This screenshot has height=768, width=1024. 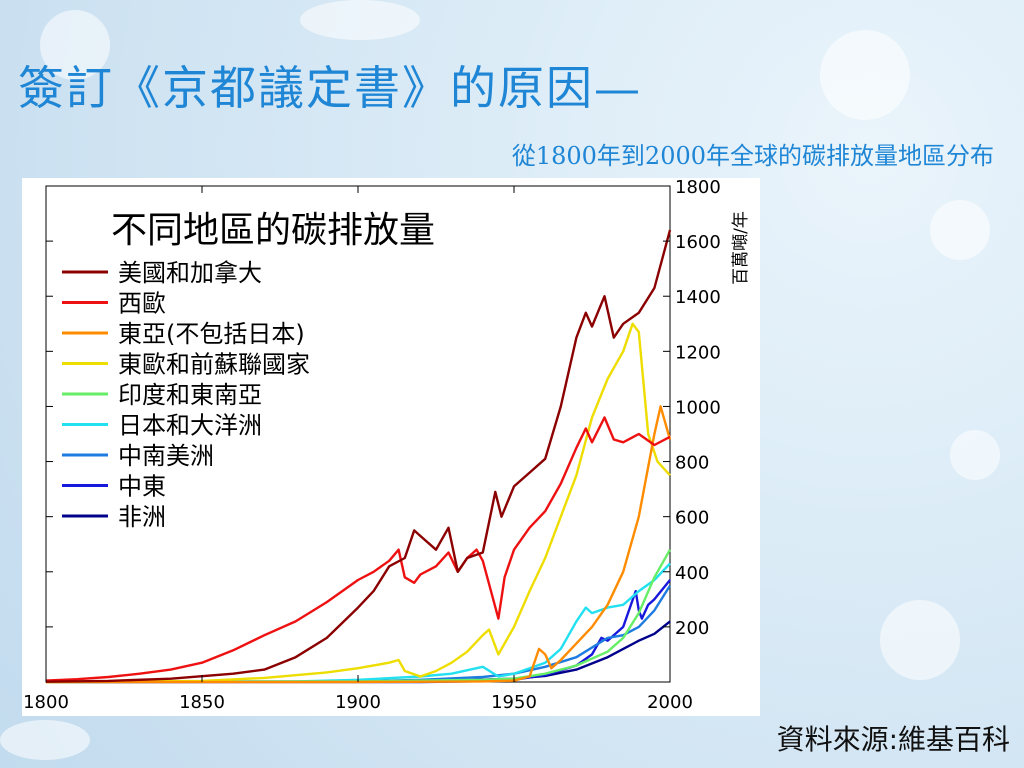 I want to click on y-tick-label-5: 1200, so click(x=698, y=352).